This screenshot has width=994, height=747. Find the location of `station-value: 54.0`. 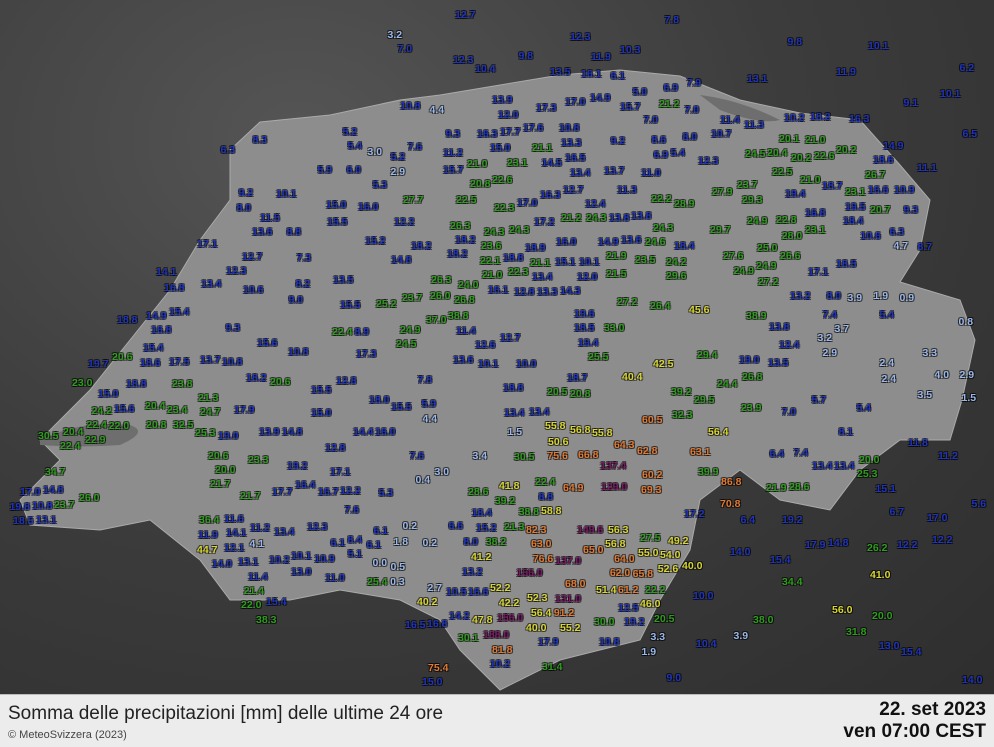

station-value: 54.0 is located at coordinates (670, 555).